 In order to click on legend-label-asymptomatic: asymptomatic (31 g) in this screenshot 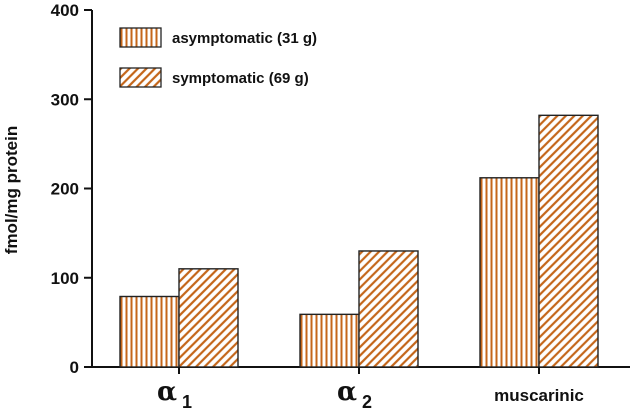, I will do `click(244, 38)`.